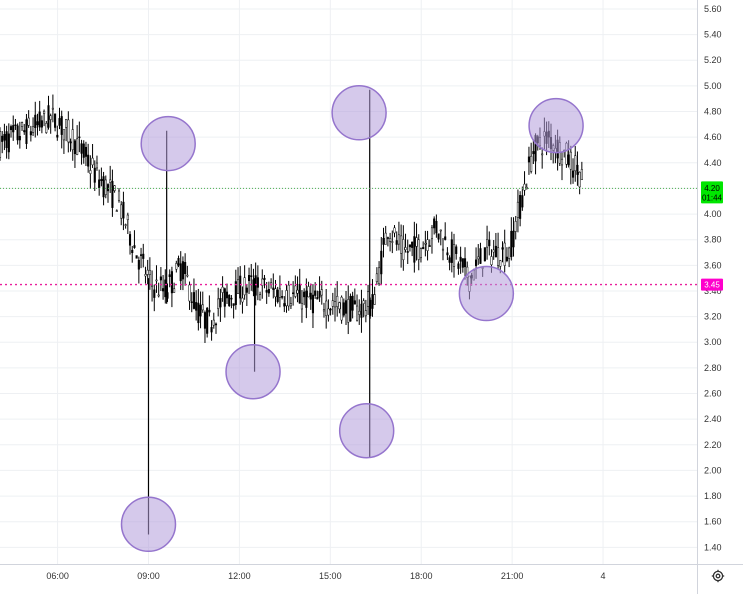  What do you see at coordinates (713, 317) in the screenshot?
I see `y-tick-label: 3.20` at bounding box center [713, 317].